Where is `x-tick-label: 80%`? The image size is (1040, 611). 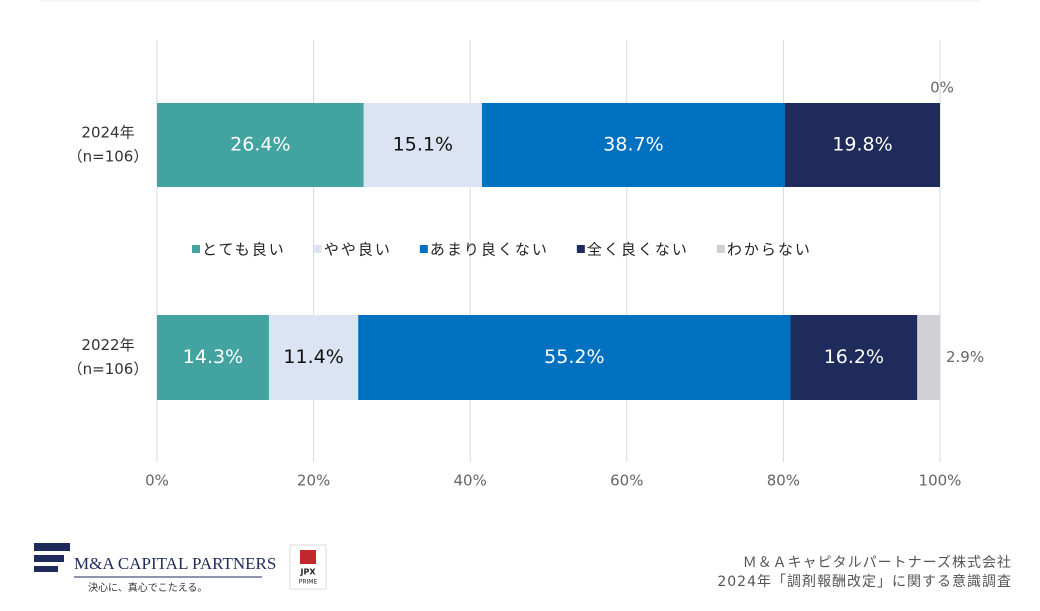 x-tick-label: 80% is located at coordinates (783, 481).